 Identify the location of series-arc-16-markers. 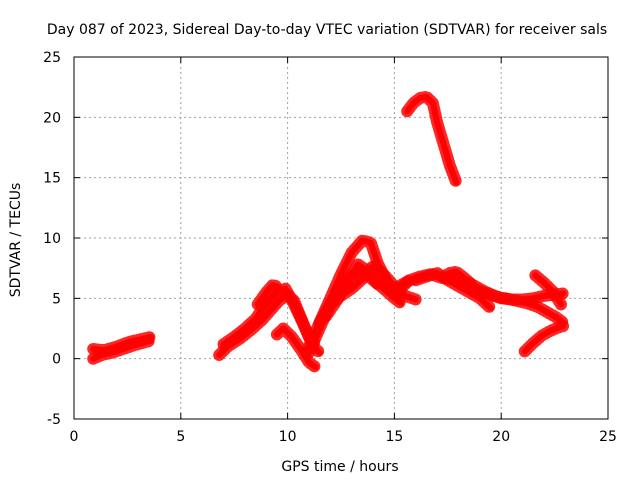
(548, 290).